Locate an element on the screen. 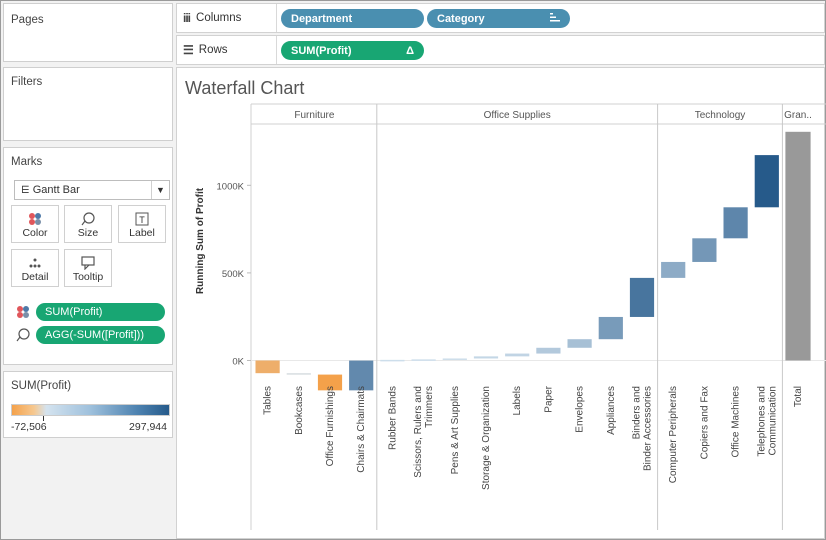  rows-label: Rows is located at coordinates (213, 50).